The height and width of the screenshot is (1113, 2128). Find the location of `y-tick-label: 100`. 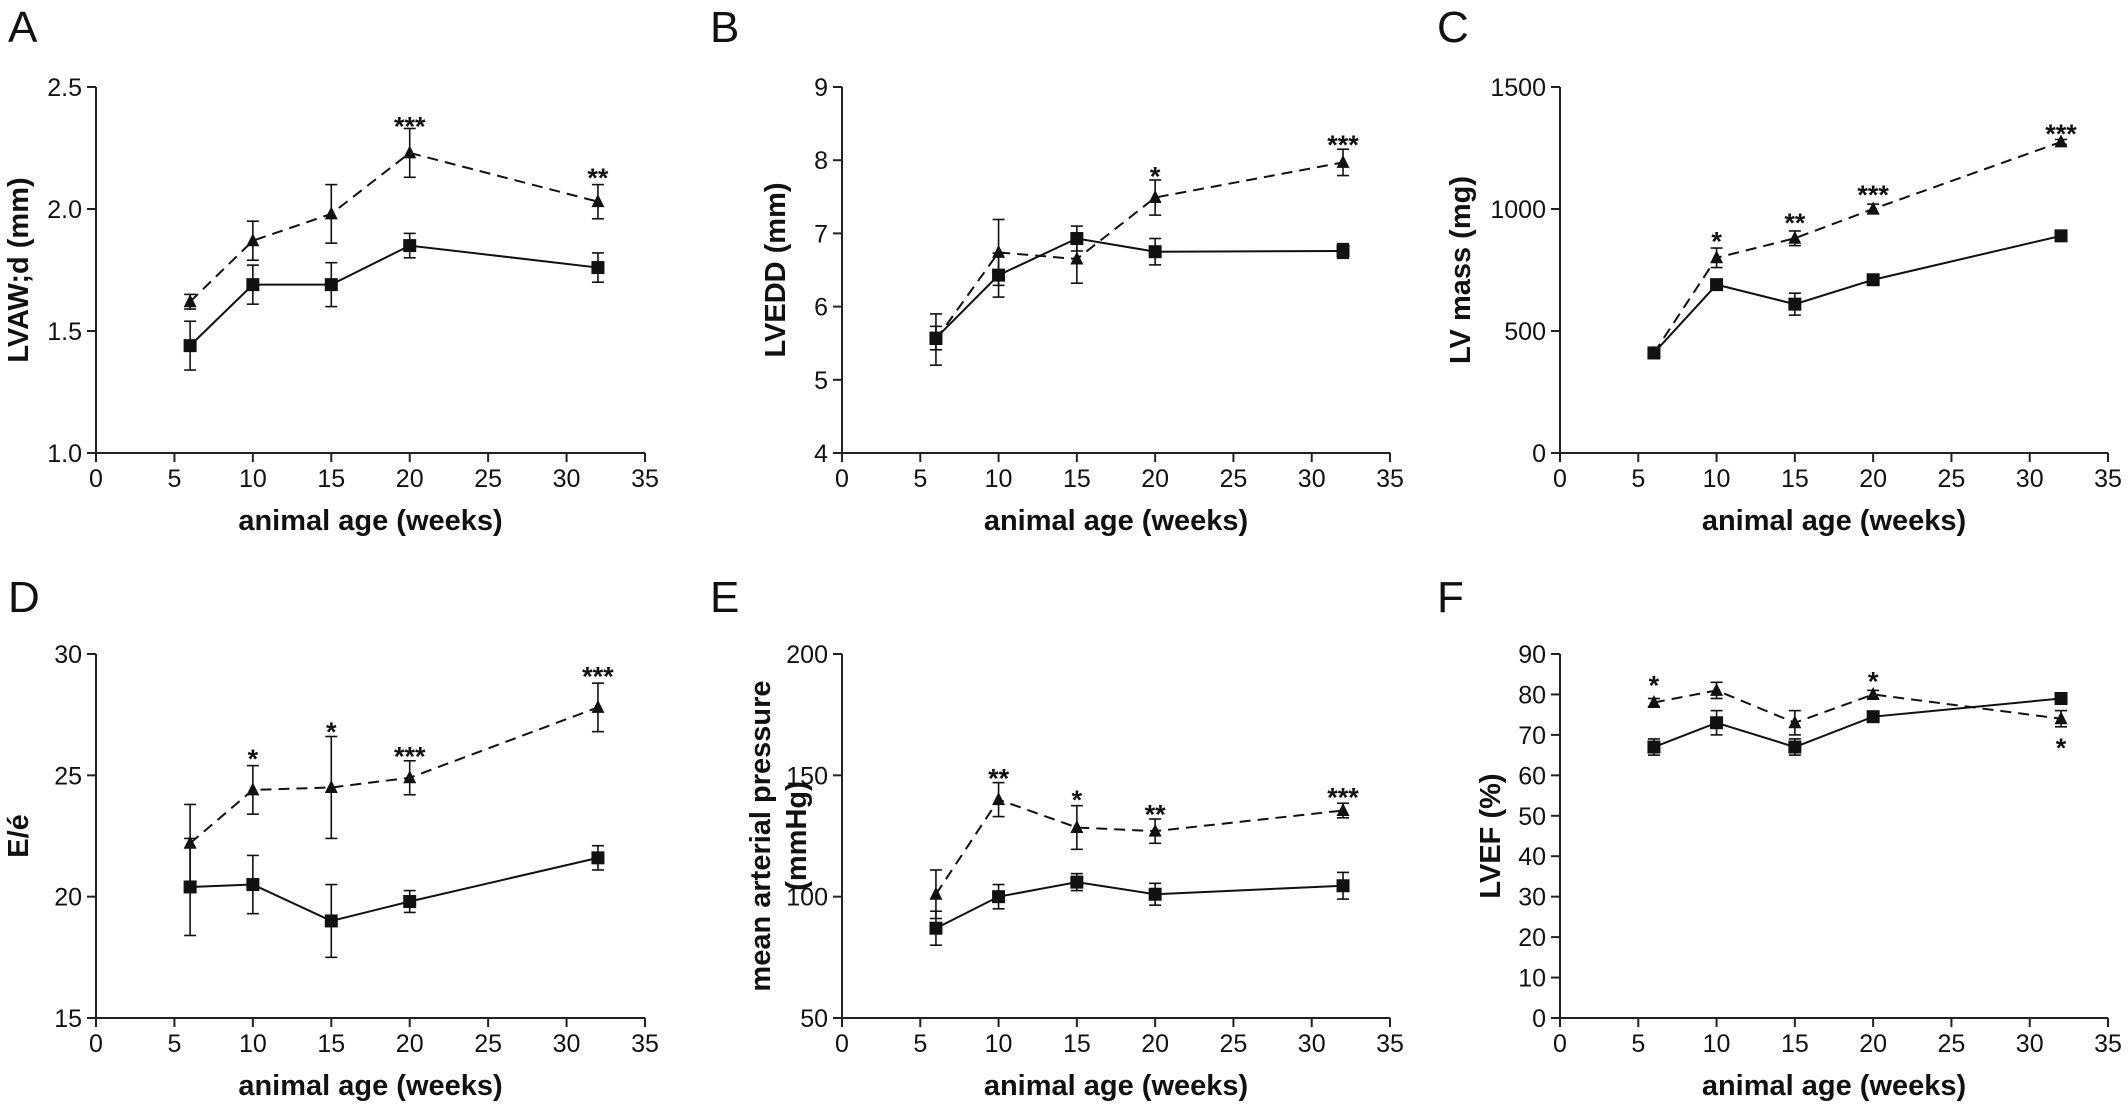

y-tick-label: 100 is located at coordinates (807, 898).